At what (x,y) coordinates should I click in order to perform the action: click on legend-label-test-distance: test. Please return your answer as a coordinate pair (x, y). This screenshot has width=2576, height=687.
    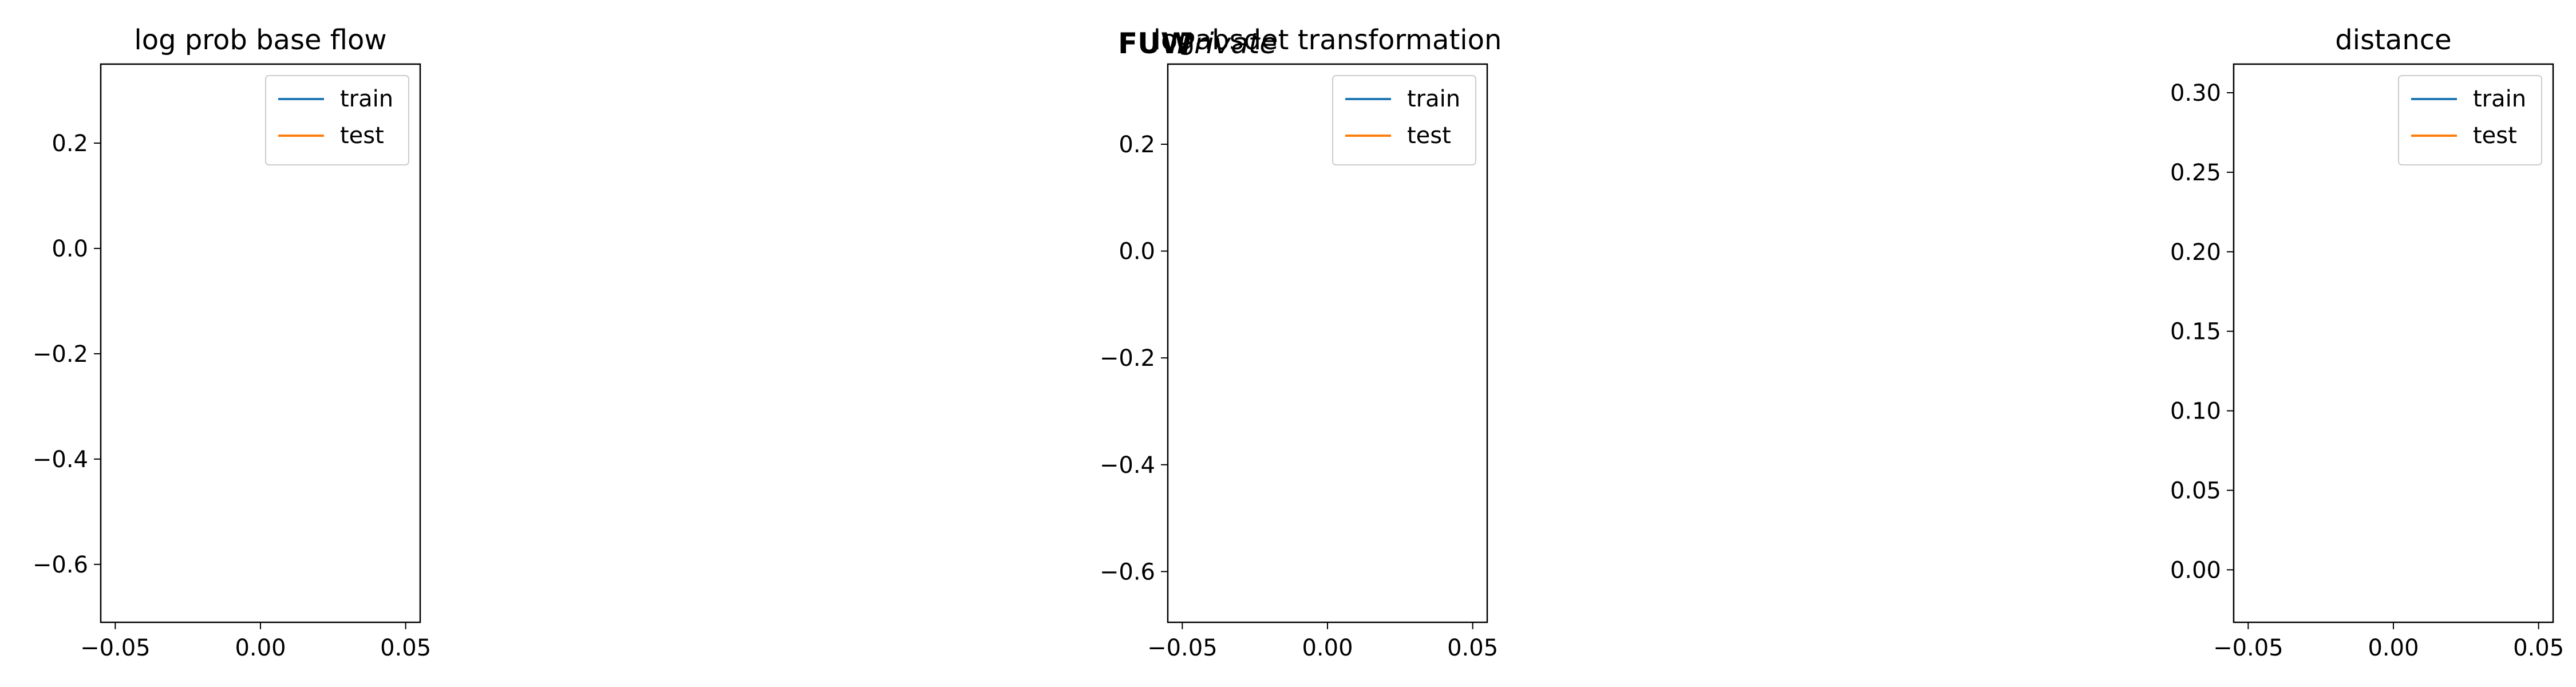
    Looking at the image, I should click on (2495, 136).